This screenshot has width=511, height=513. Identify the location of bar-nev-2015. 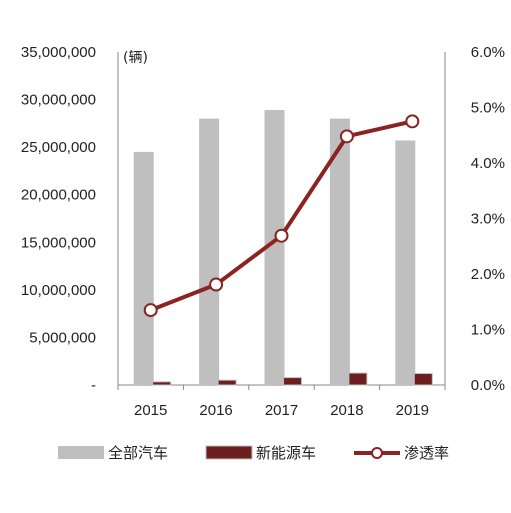
(162, 383).